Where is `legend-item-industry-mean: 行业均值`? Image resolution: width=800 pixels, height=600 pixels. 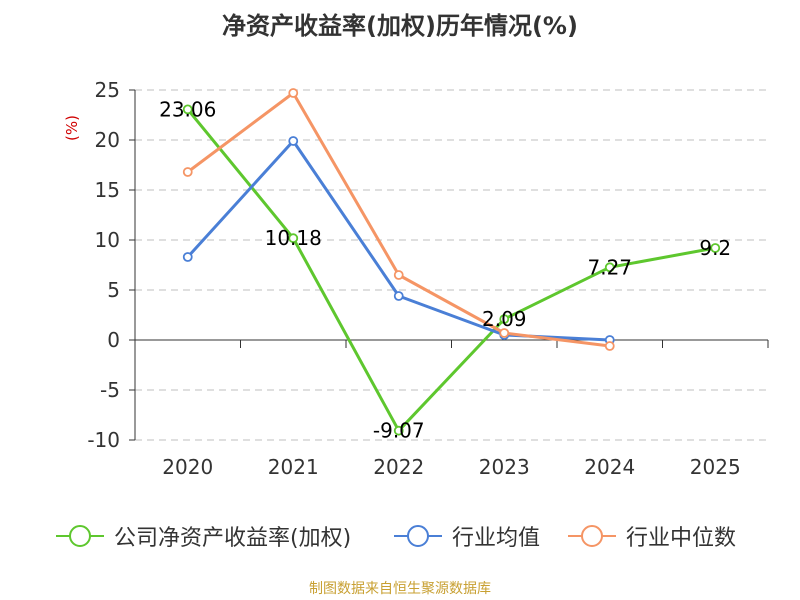 legend-item-industry-mean: 行业均值 is located at coordinates (466, 536).